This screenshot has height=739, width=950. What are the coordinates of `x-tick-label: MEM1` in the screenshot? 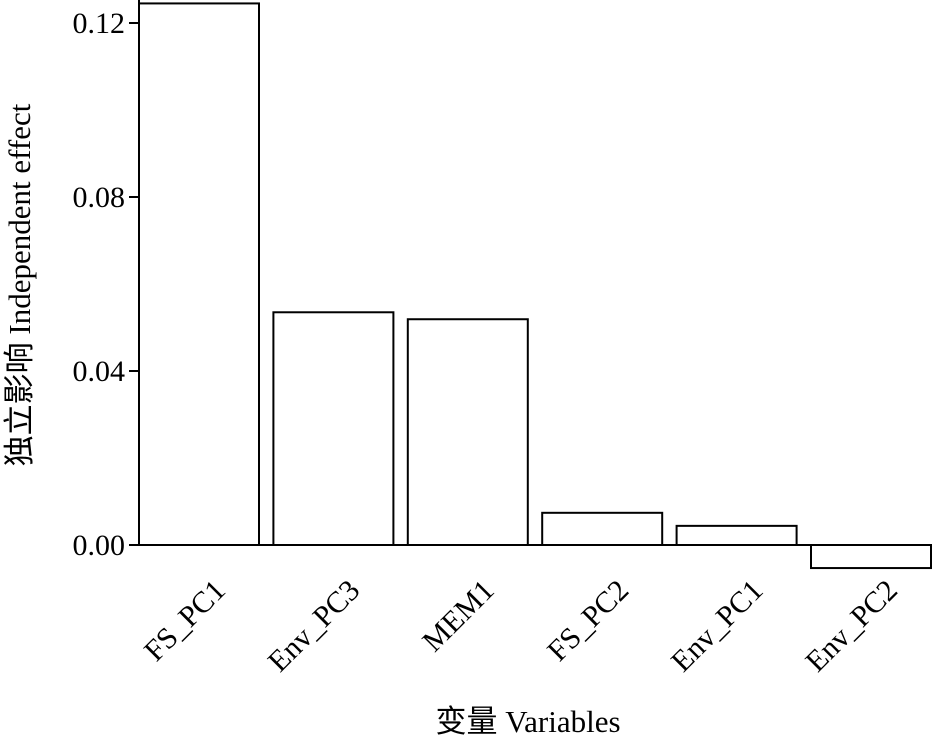 It's located at (458, 616).